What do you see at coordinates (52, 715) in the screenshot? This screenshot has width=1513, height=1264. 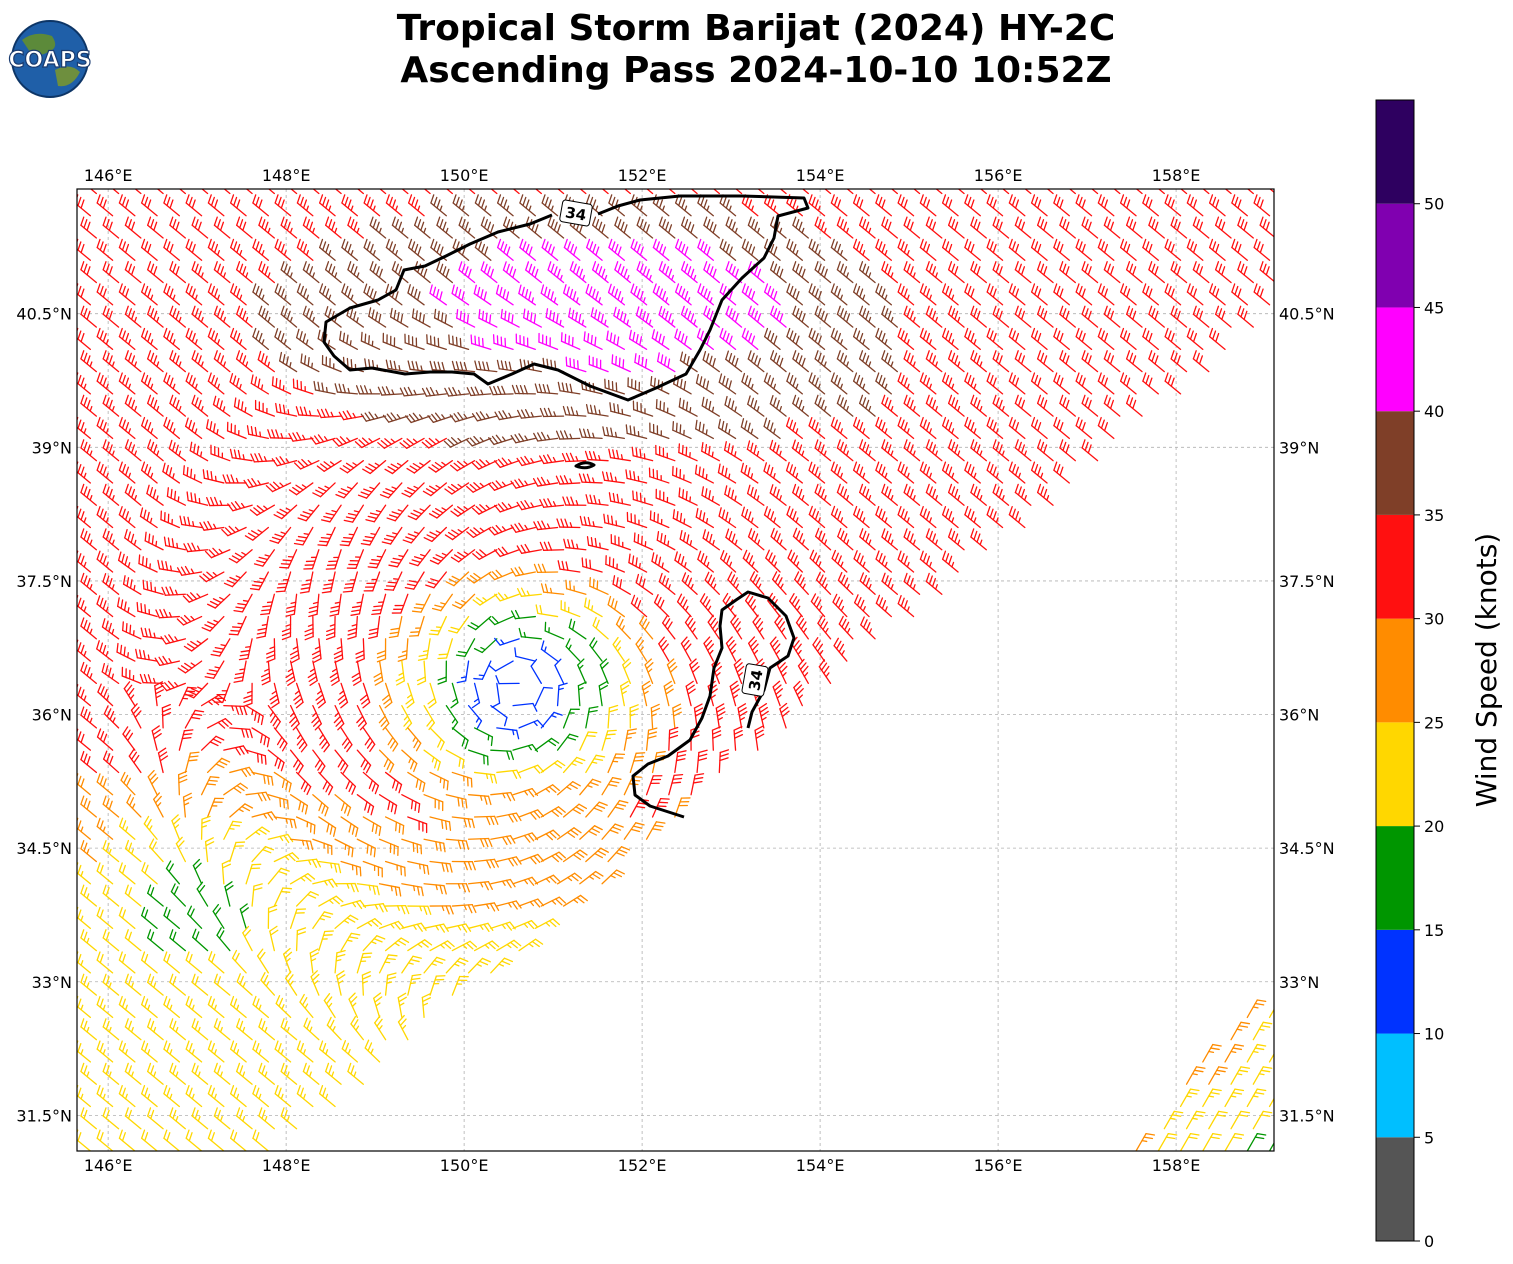 I see `lat-tick-left: 36°N` at bounding box center [52, 715].